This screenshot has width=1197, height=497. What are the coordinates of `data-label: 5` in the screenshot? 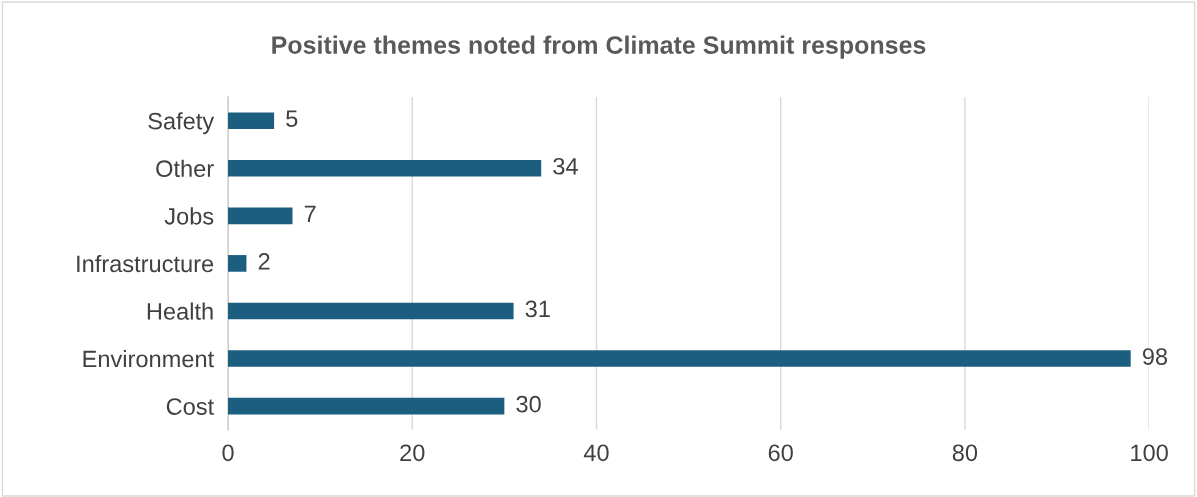 It's located at (292, 119).